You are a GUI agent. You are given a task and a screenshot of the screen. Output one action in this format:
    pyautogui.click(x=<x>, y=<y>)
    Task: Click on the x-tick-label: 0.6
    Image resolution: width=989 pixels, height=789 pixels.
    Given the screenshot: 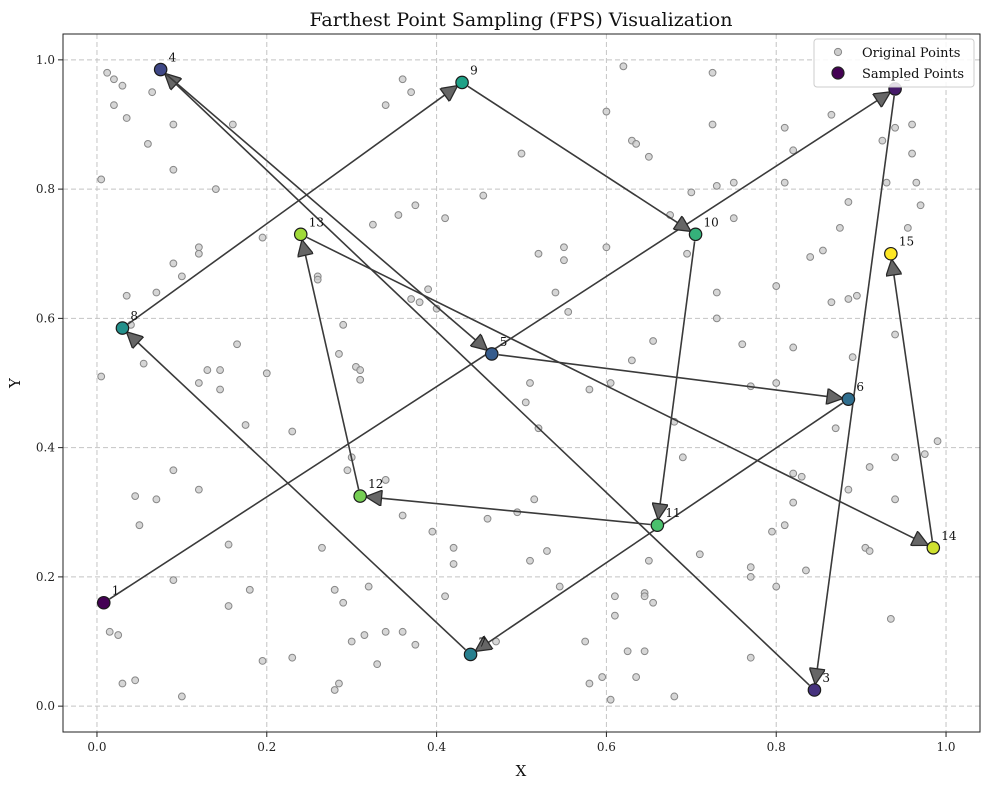 What is the action you would take?
    pyautogui.click(x=606, y=747)
    